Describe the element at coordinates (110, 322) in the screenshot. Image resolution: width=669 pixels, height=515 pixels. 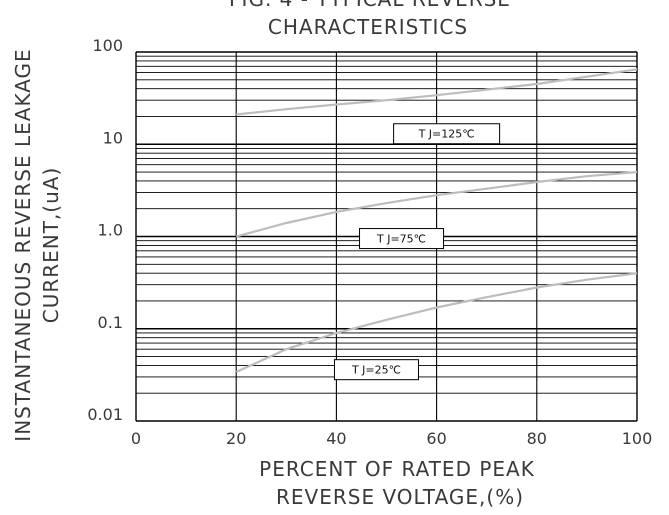
I see `y-tick-label: 0.1` at that location.